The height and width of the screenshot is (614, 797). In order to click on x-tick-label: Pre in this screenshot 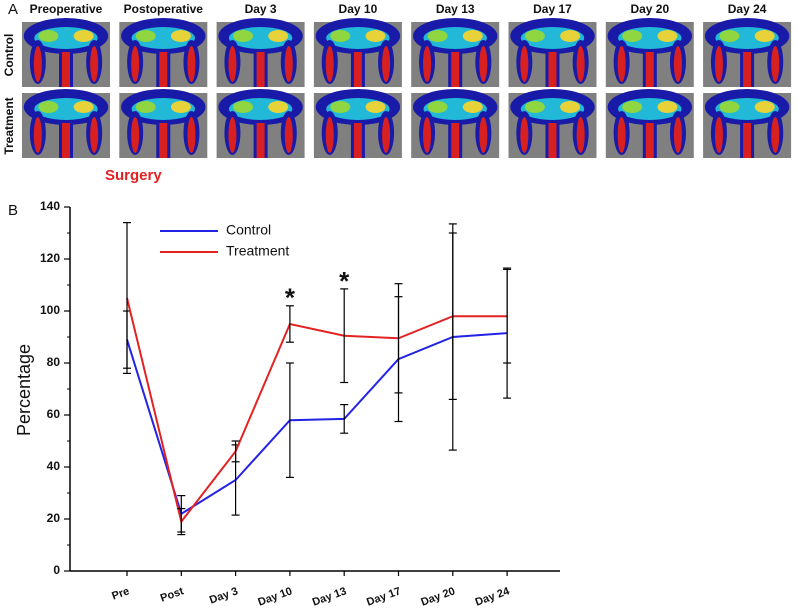, I will do `click(120, 593)`.